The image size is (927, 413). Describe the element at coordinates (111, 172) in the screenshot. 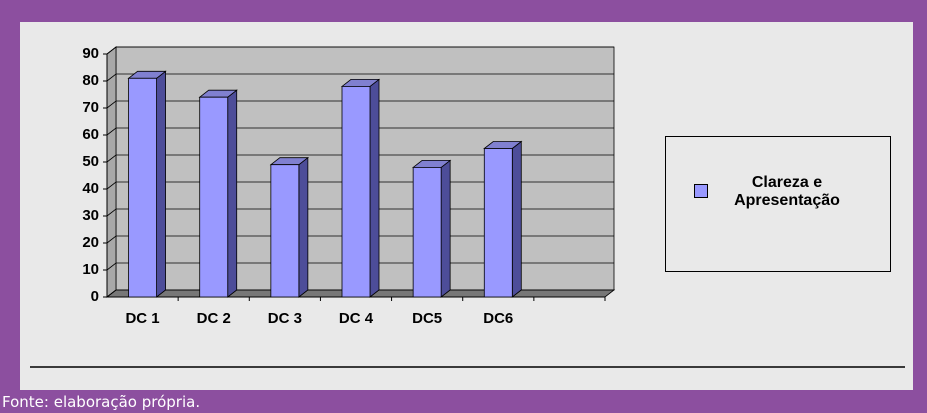

I see `plot-side` at that location.